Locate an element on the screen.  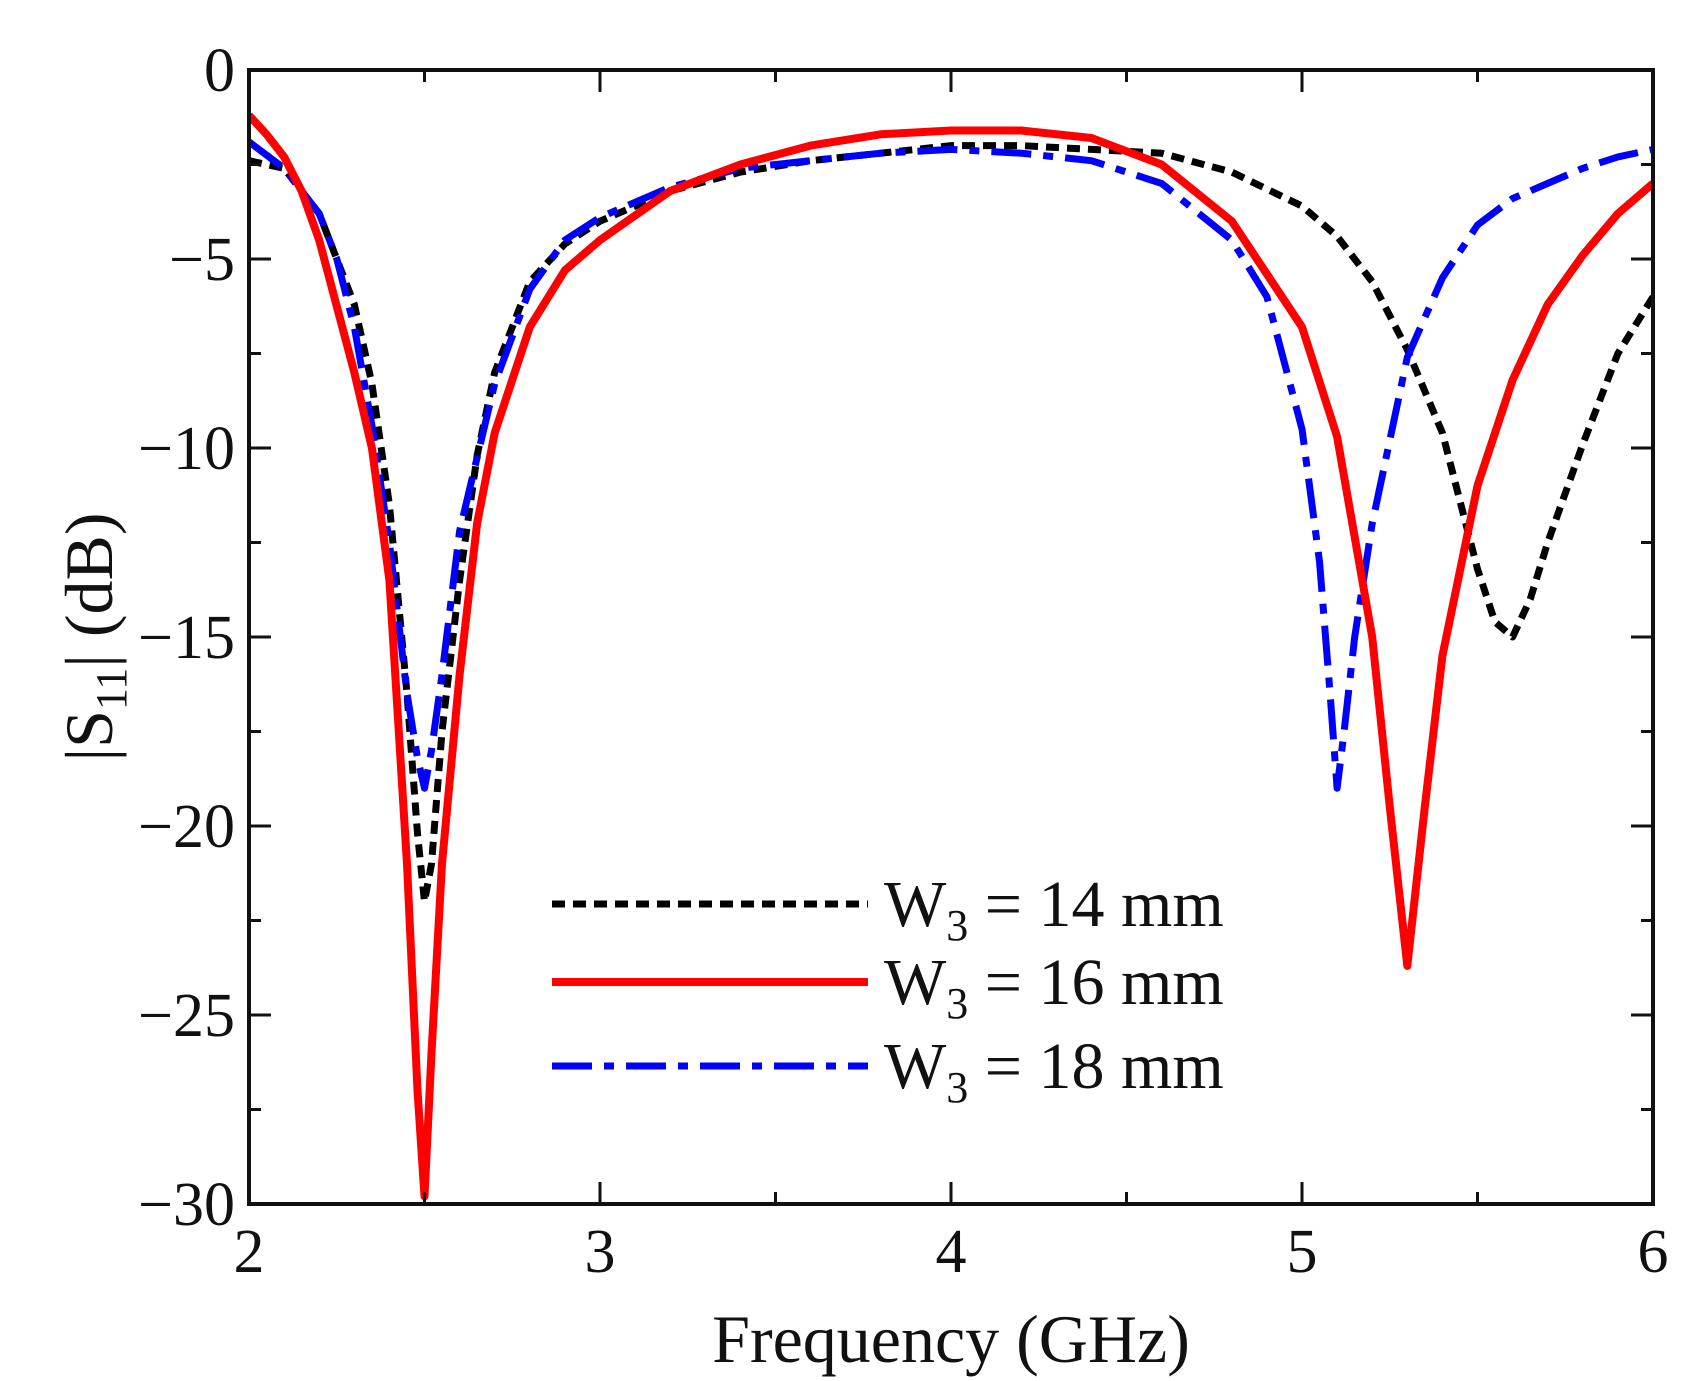
x-tick-label: 3 is located at coordinates (600, 1252).